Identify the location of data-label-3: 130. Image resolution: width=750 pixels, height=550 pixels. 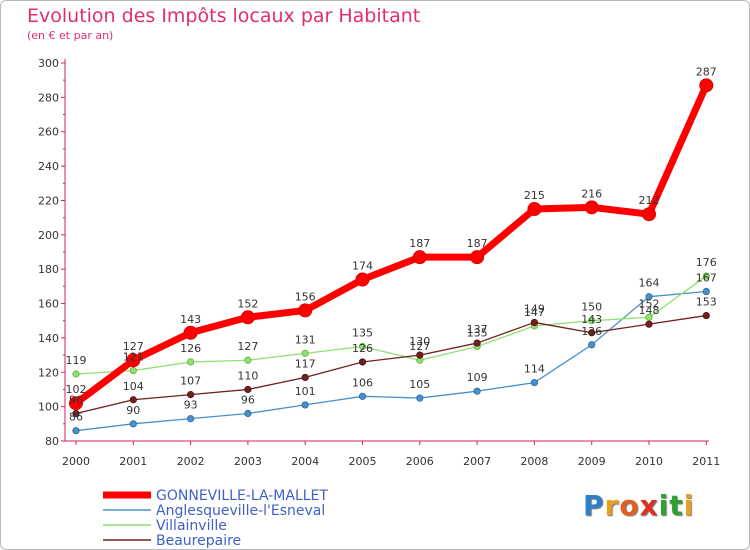
(419, 341).